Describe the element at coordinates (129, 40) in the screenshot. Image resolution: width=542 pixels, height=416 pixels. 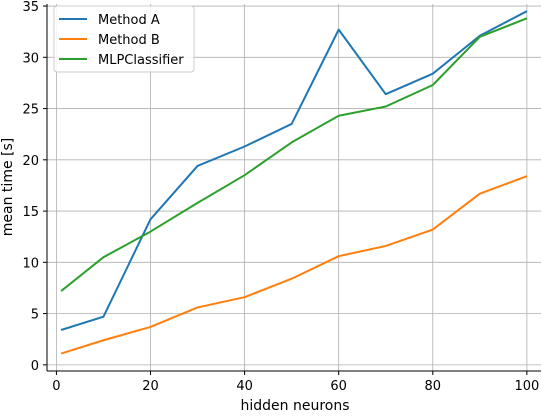
I see `legend-label: Method B` at that location.